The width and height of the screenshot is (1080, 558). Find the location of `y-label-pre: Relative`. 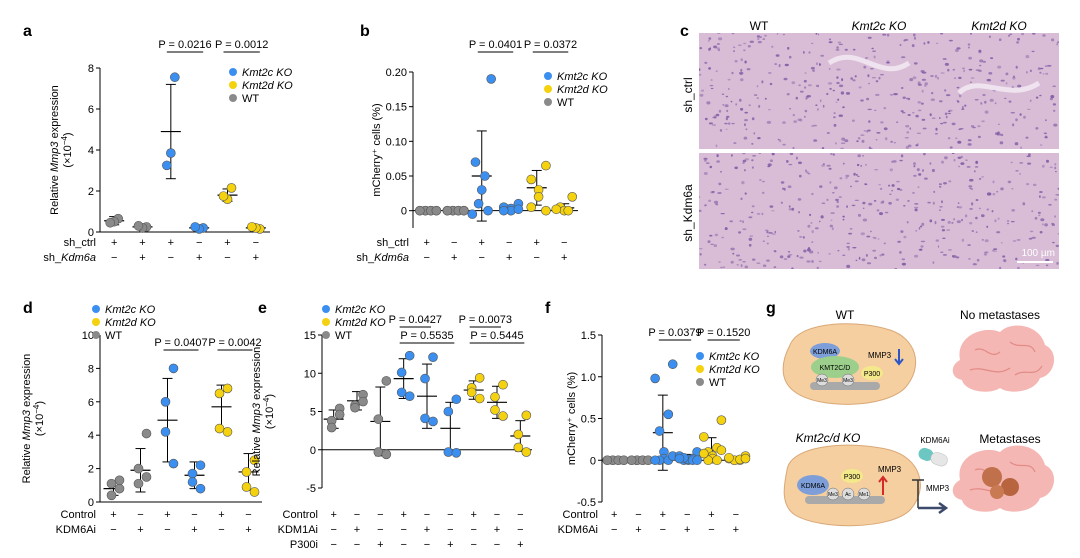

y-label-pre: Relative is located at coordinates (27, 462).